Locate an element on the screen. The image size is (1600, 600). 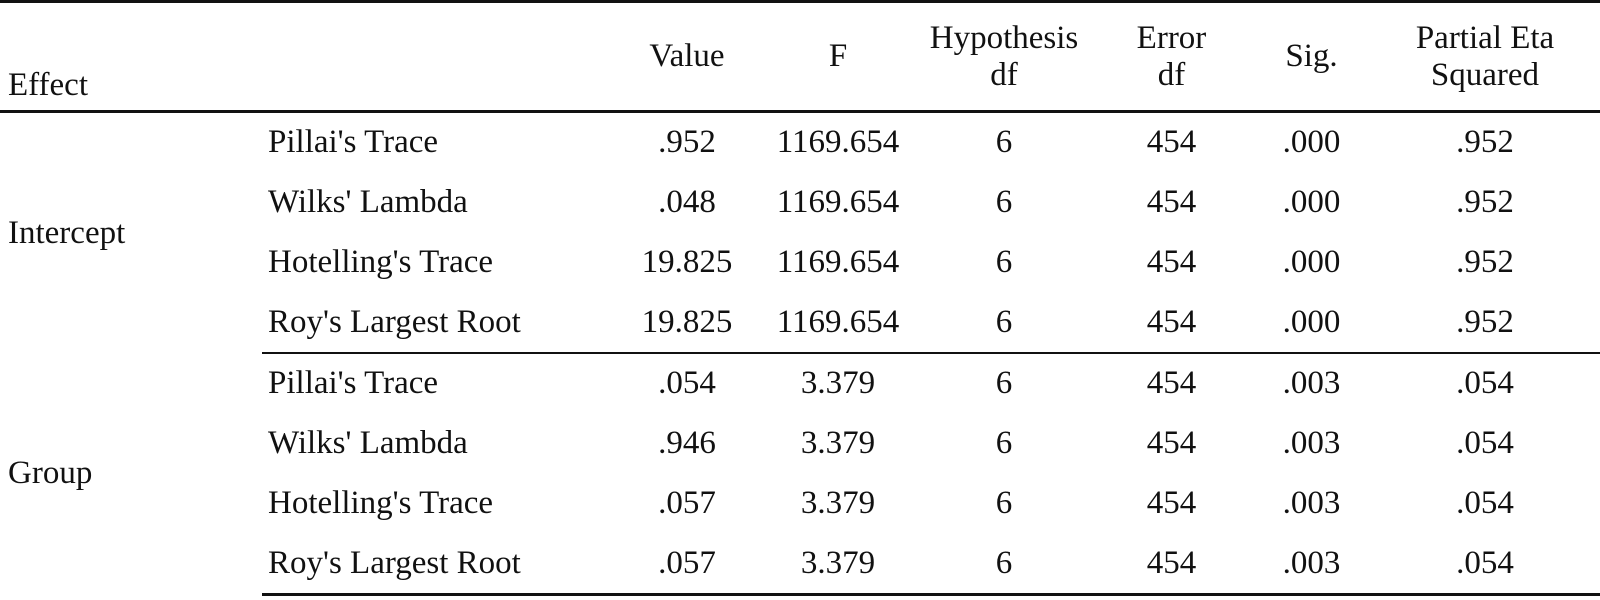
value-cell: .946 is located at coordinates (687, 442).